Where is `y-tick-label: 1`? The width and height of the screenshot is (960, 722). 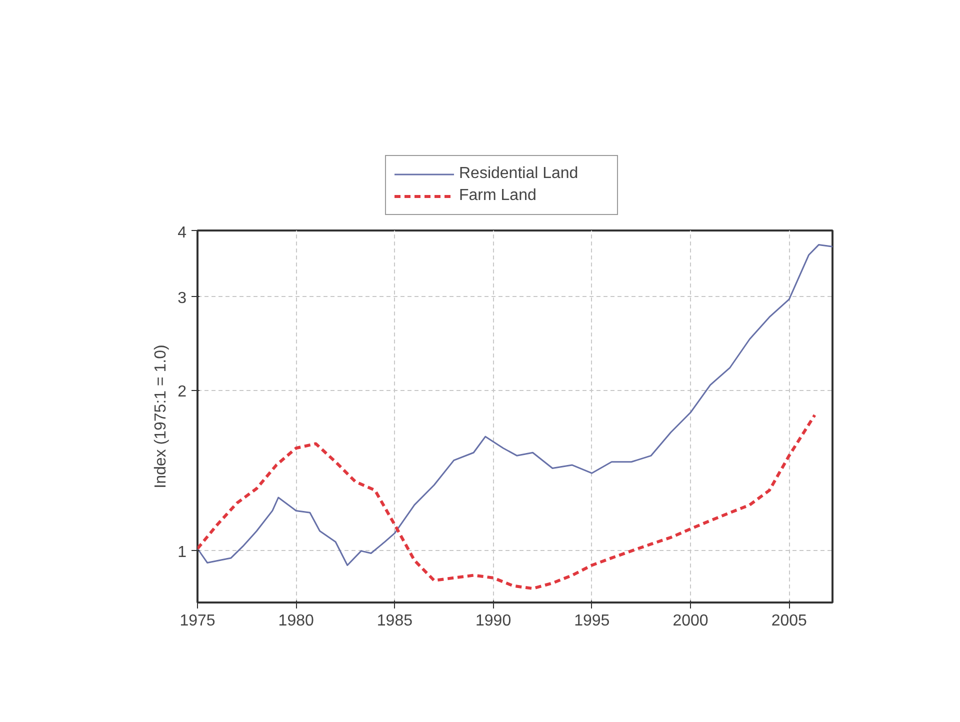 y-tick-label: 1 is located at coordinates (182, 552).